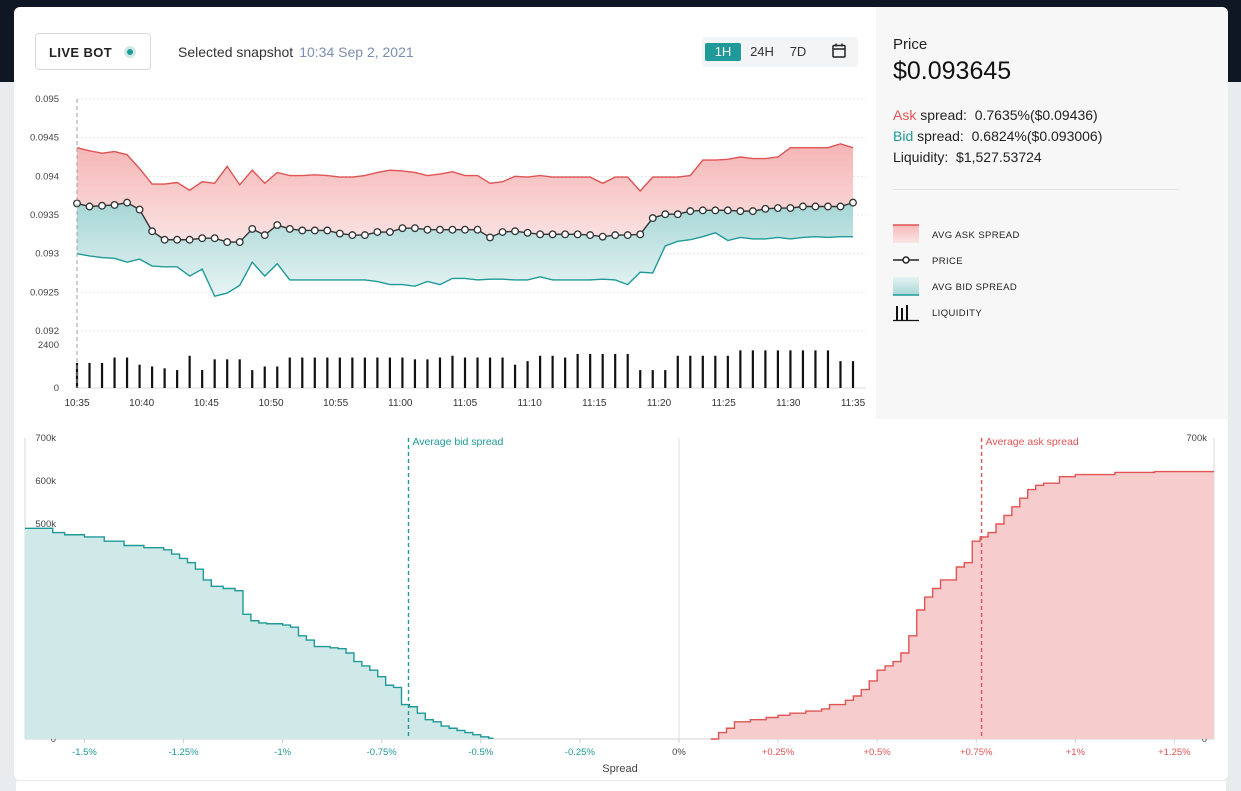 This screenshot has height=791, width=1241. Describe the element at coordinates (1076, 752) in the screenshot. I see `depth-x-tick-label: +1%` at that location.